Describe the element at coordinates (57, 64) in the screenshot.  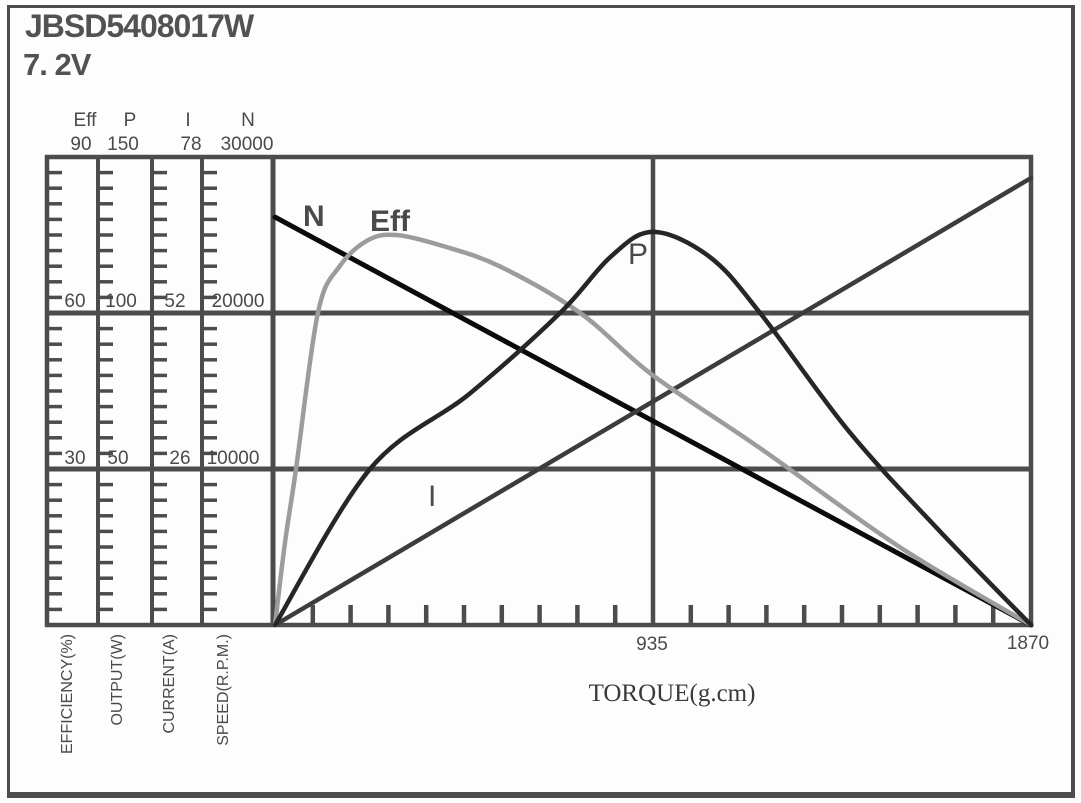
I see `rated-voltage: 7. 2V` at that location.